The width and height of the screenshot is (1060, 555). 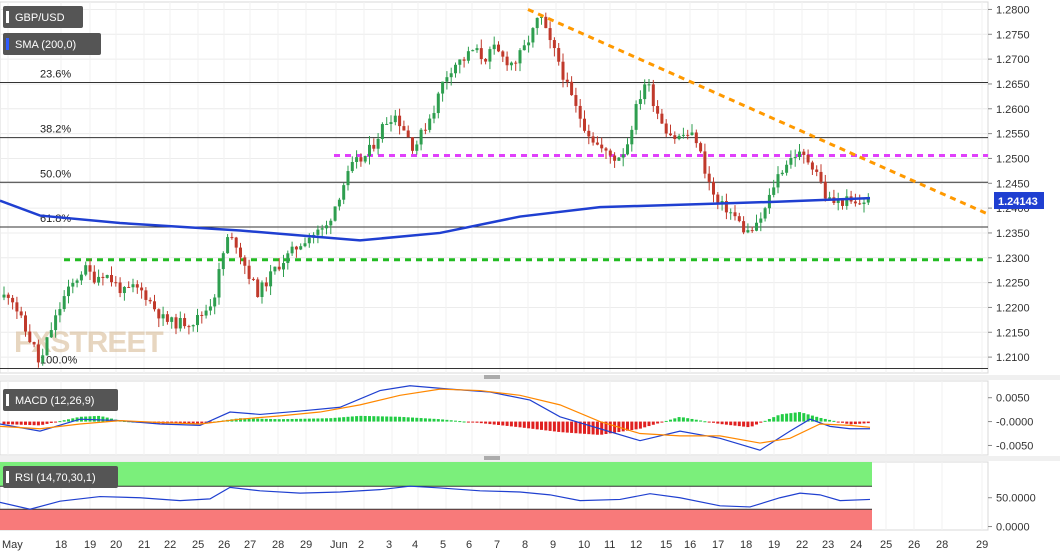 What do you see at coordinates (12, 545) in the screenshot?
I see `x-tick-label: May` at bounding box center [12, 545].